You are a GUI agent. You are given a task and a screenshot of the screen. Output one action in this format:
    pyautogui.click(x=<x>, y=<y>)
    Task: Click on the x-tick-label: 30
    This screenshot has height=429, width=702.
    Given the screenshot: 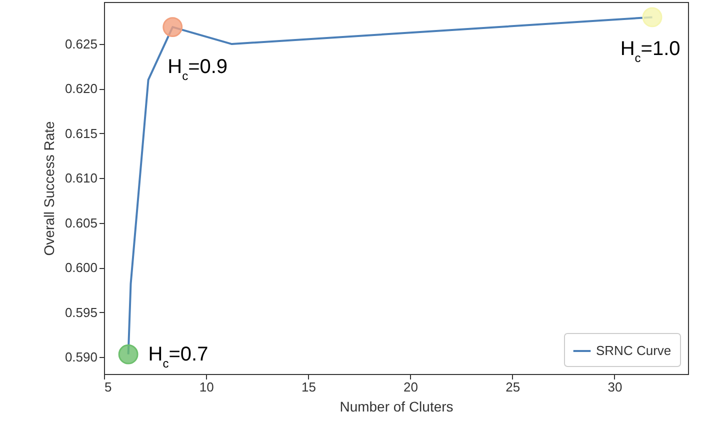 What is the action you would take?
    pyautogui.click(x=615, y=387)
    